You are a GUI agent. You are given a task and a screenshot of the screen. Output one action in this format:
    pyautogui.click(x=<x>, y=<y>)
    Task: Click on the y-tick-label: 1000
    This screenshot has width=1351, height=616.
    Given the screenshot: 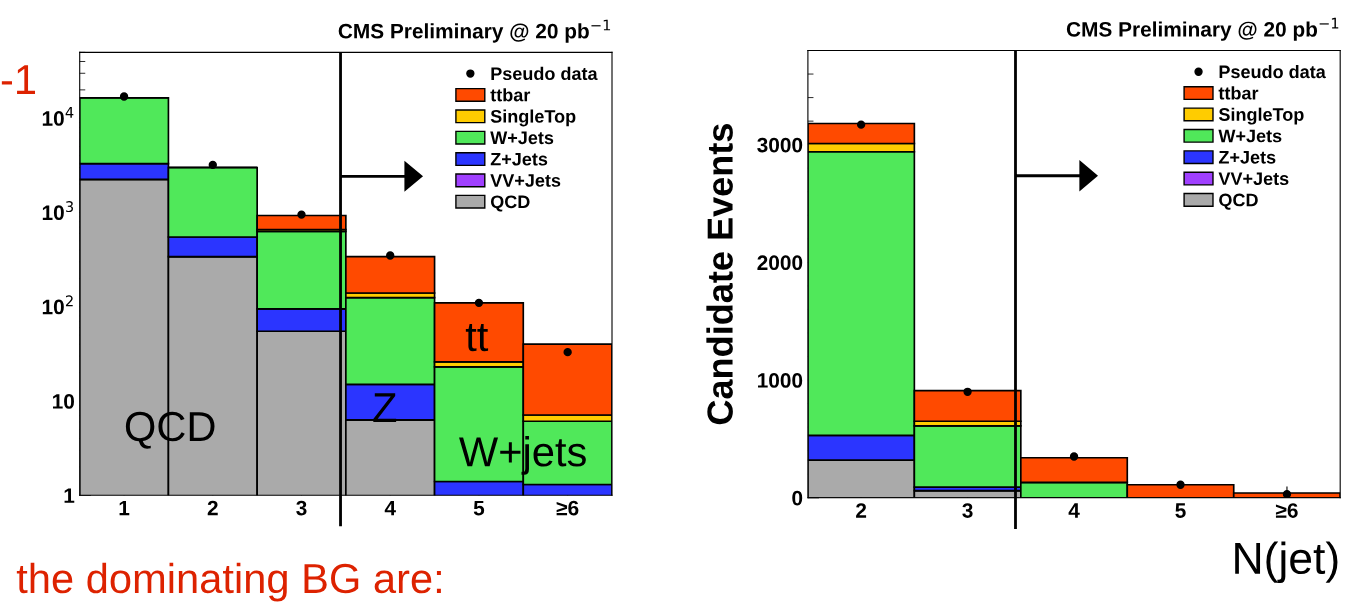 What is the action you would take?
    pyautogui.click(x=780, y=380)
    